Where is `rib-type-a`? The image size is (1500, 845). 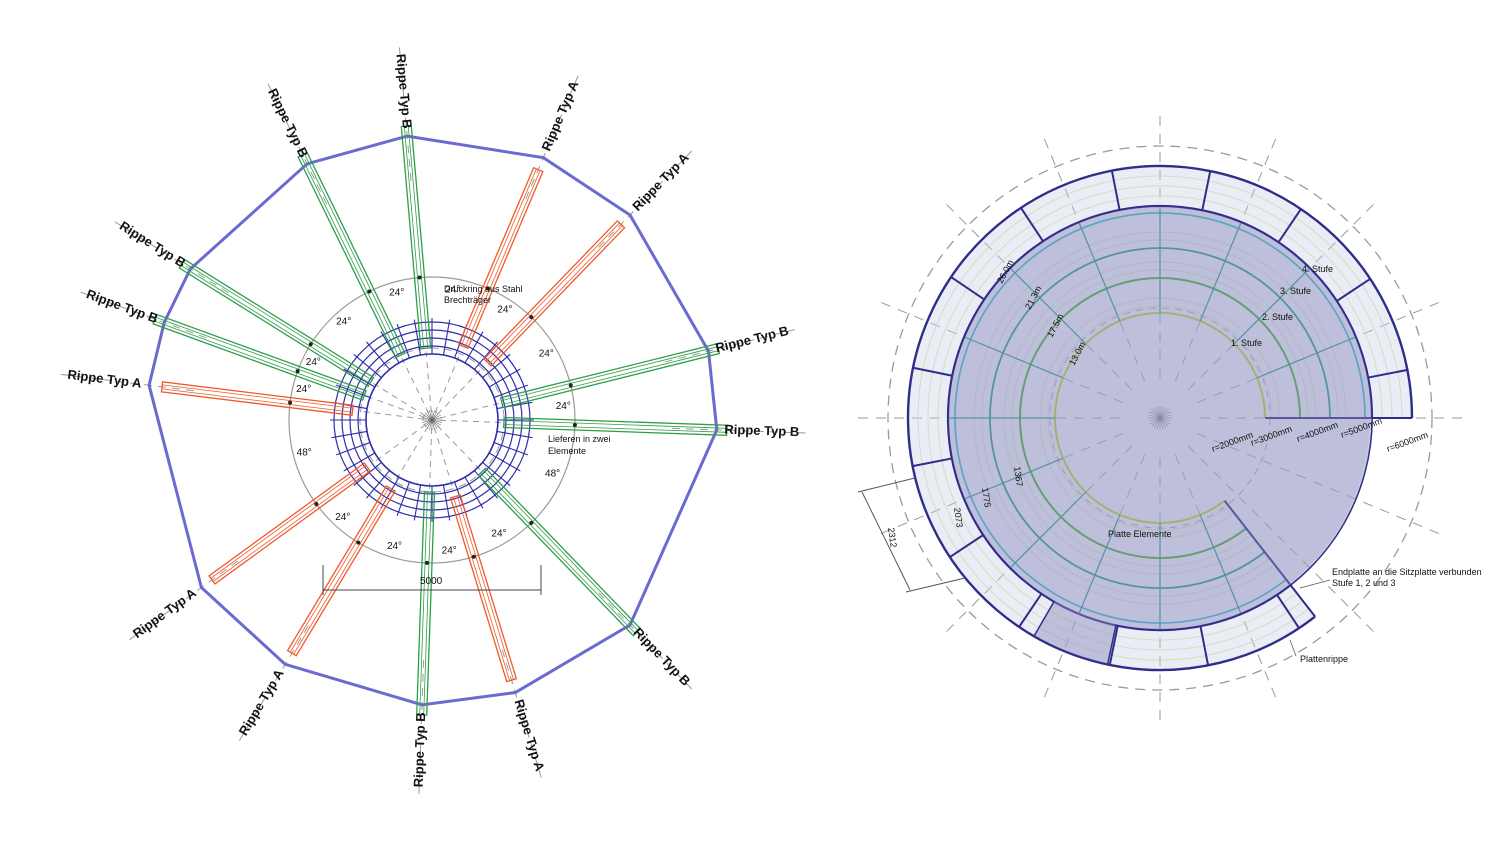
rib-type-a is located at coordinates (290, 523).